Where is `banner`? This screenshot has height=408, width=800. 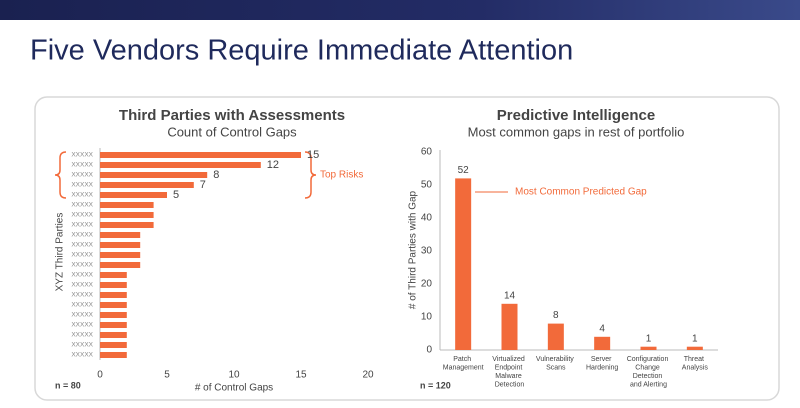
banner is located at coordinates (400, 10).